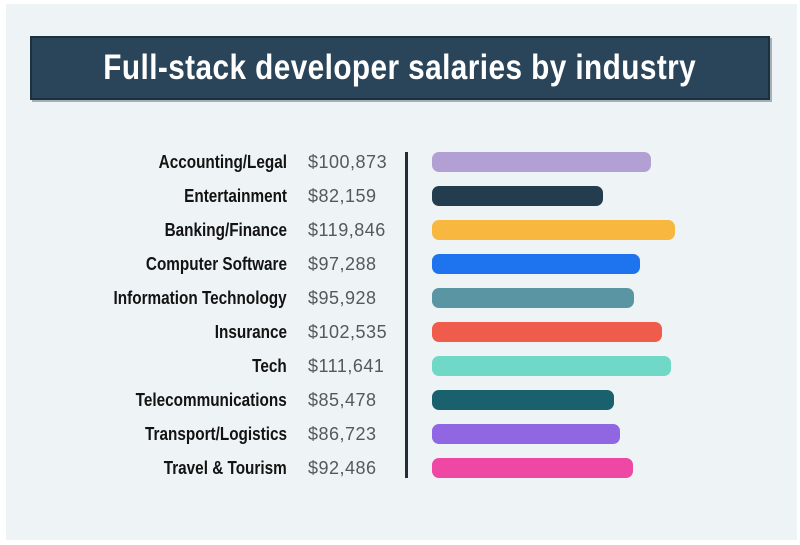 The width and height of the screenshot is (800, 545). What do you see at coordinates (216, 263) in the screenshot?
I see `category-label: Computer Software` at bounding box center [216, 263].